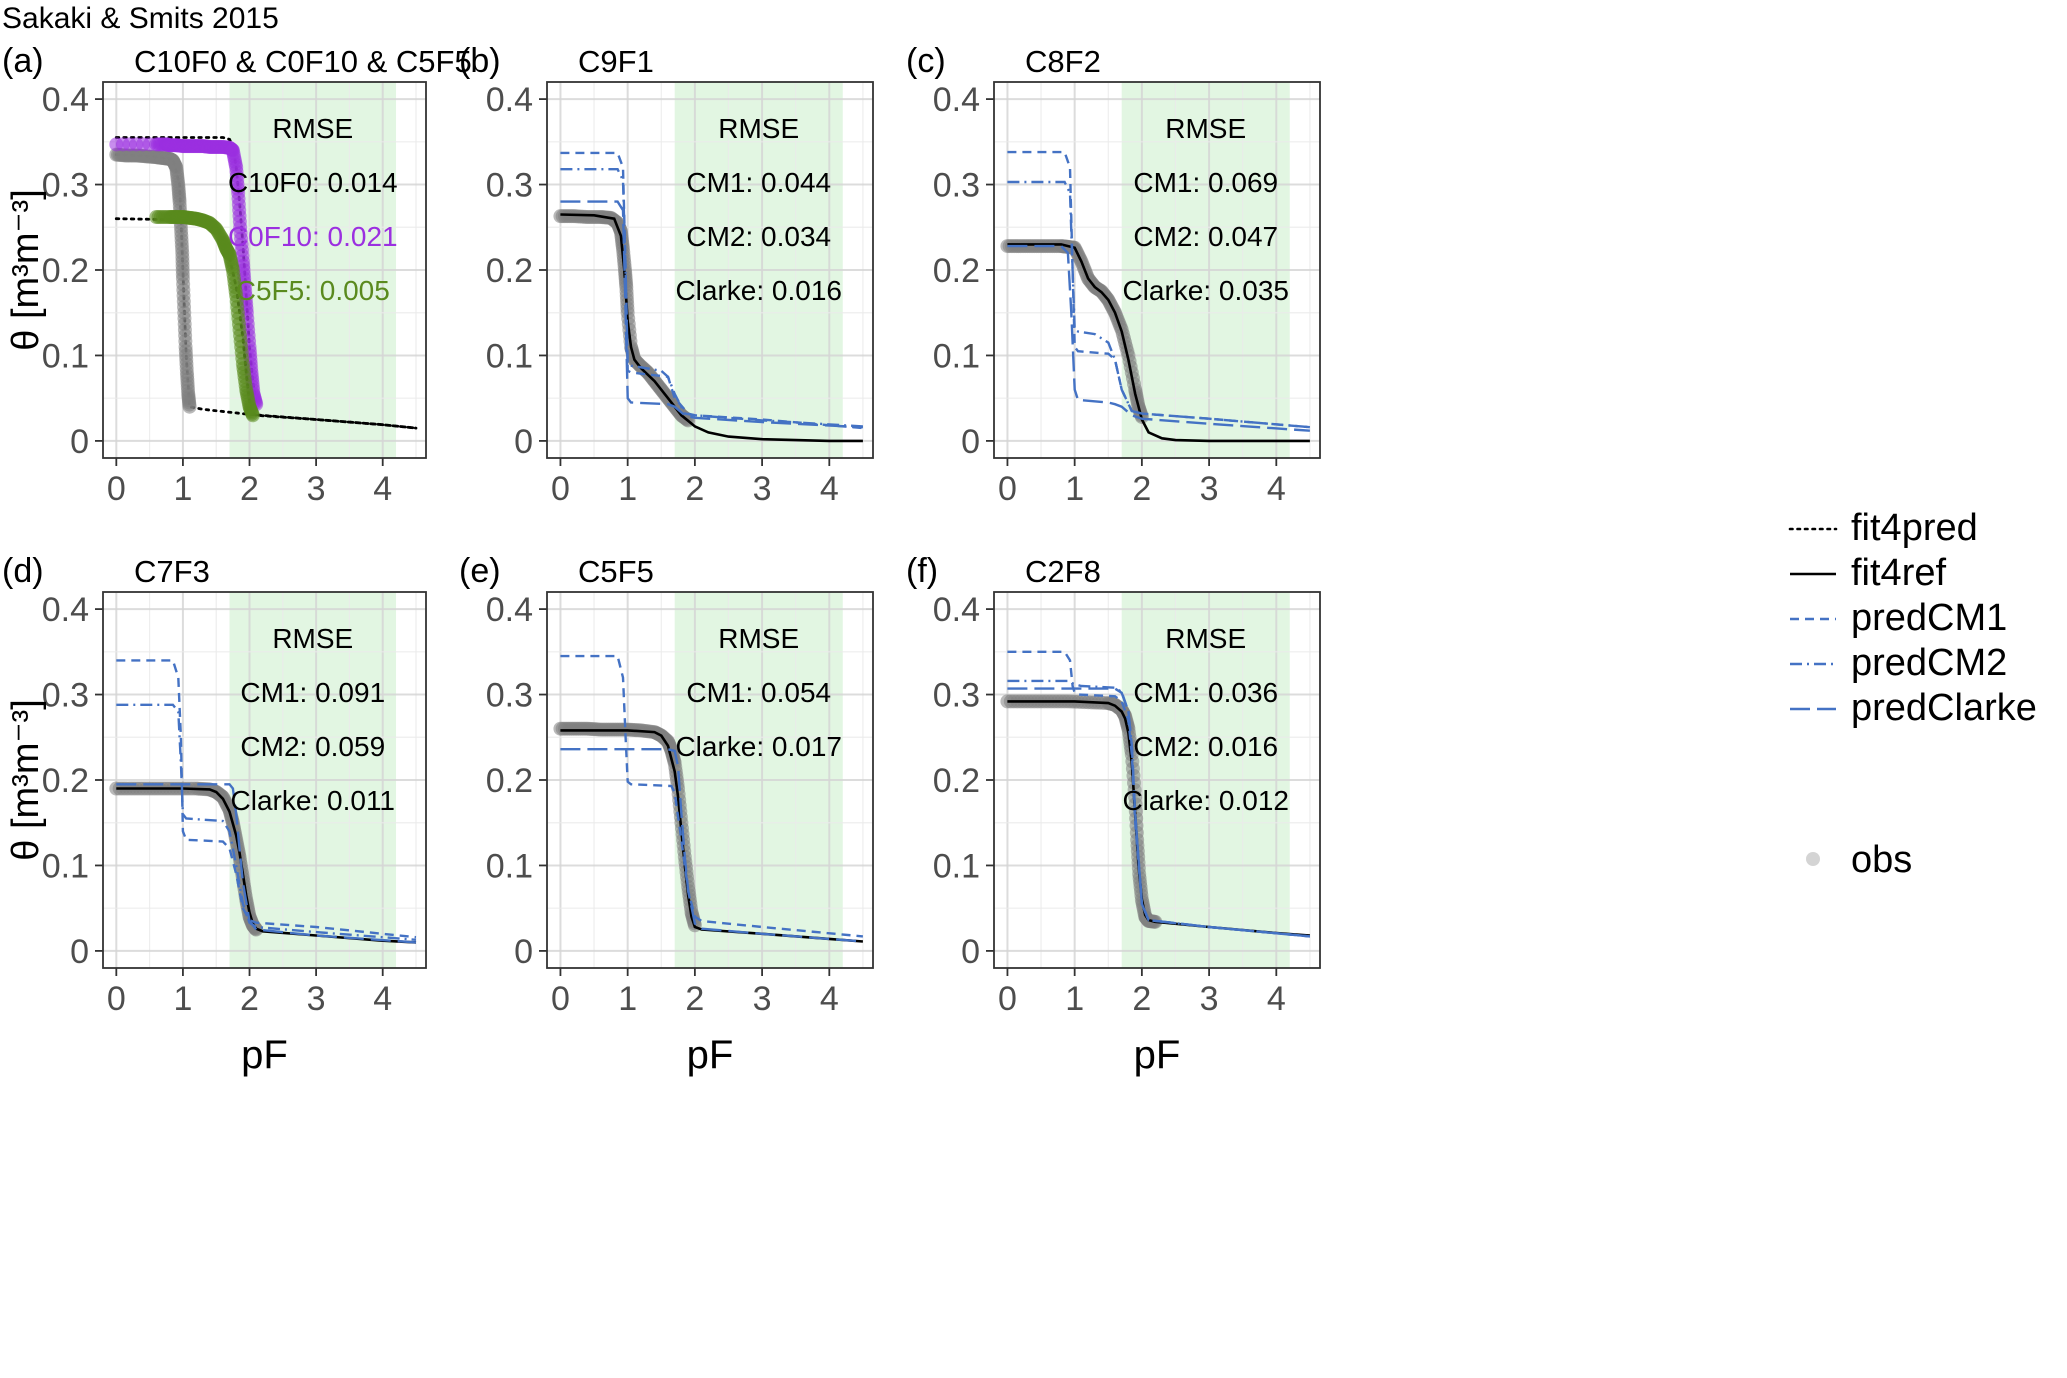 The height and width of the screenshot is (1378, 2067). Describe the element at coordinates (616, 571) in the screenshot. I see `panel-title: C5F5` at that location.